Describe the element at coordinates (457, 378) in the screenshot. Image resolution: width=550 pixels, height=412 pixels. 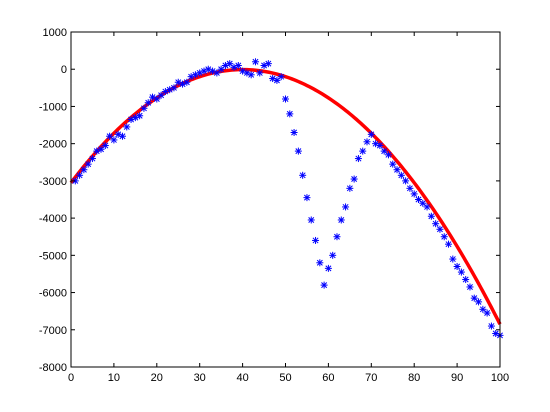
I see `x-tick-label: 90` at that location.